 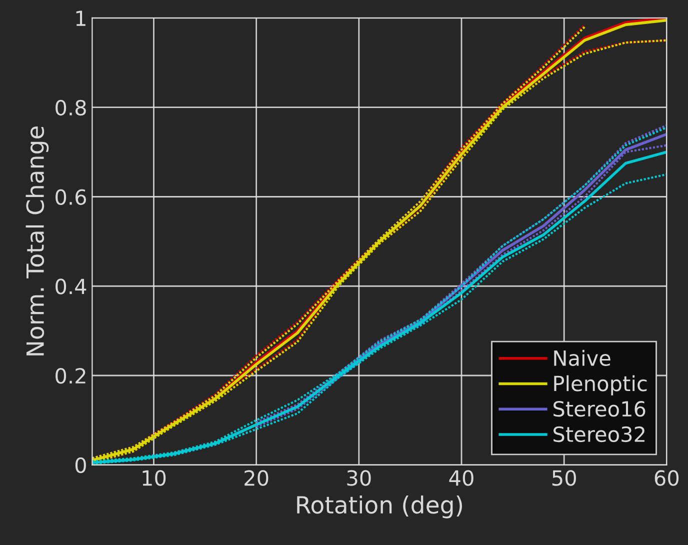 I want to click on x-axis-title: Rotation (deg), so click(x=379, y=506).